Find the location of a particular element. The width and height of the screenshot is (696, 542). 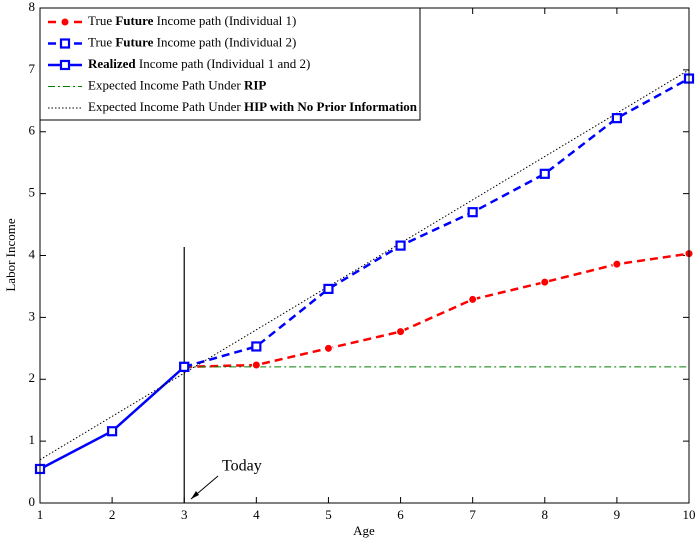

legend-label: True Future Income path (Individual 1) is located at coordinates (192, 20).